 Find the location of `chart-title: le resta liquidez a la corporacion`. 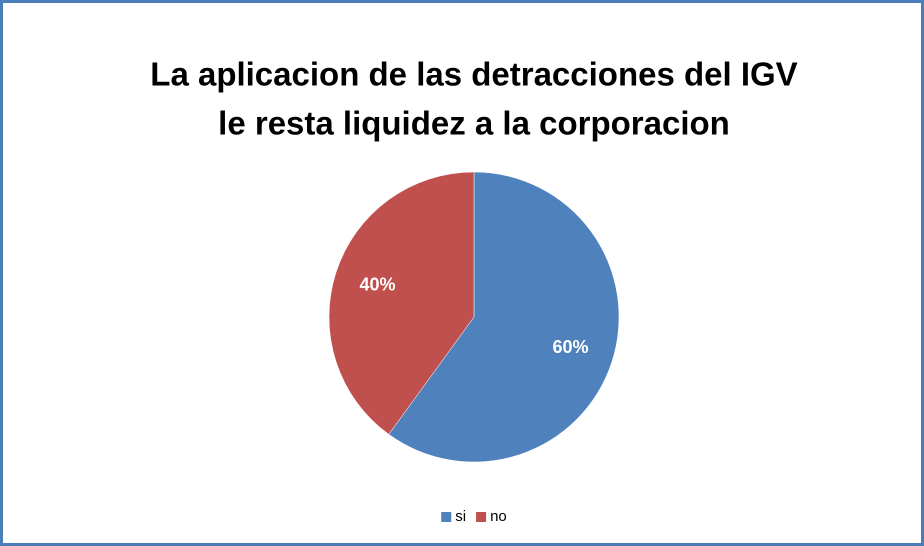

chart-title: le resta liquidez a la corporacion is located at coordinates (474, 123).